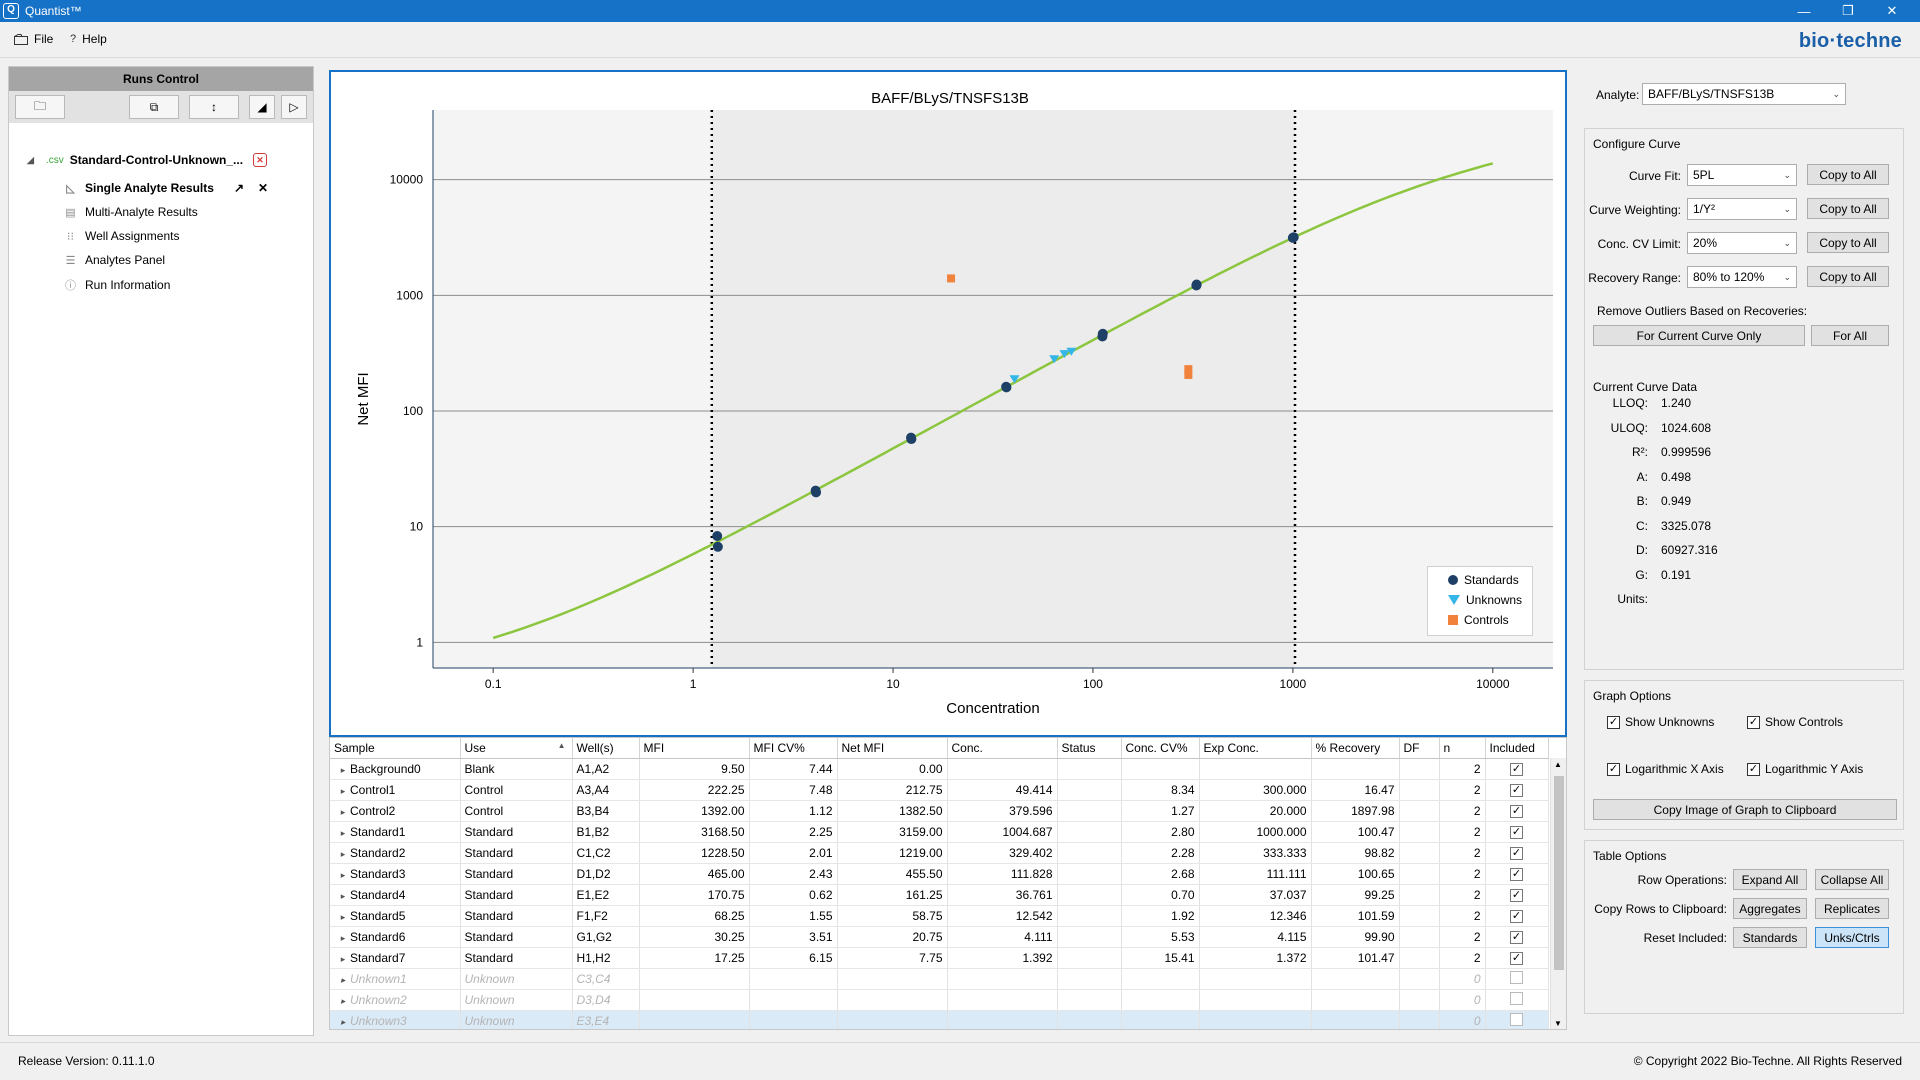 Image resolution: width=1920 pixels, height=1080 pixels. Describe the element at coordinates (294, 107) in the screenshot. I see `run-button: ▷` at that location.